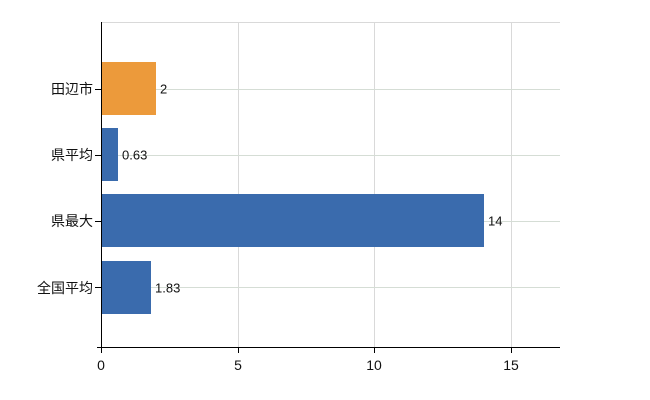 Image resolution: width=650 pixels, height=400 pixels. What do you see at coordinates (72, 155) in the screenshot?
I see `category-label: 県平均` at bounding box center [72, 155].